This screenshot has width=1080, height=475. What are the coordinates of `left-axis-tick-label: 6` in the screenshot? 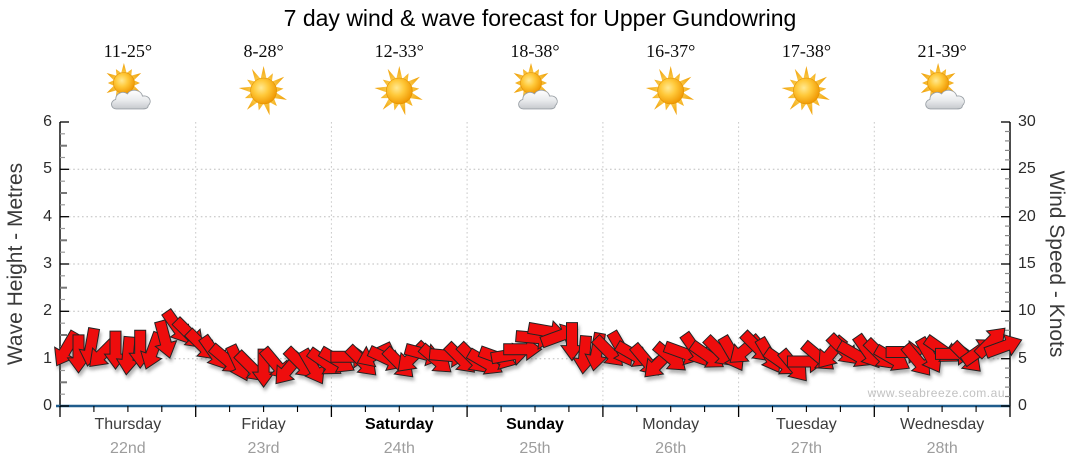 It's located at (47, 121).